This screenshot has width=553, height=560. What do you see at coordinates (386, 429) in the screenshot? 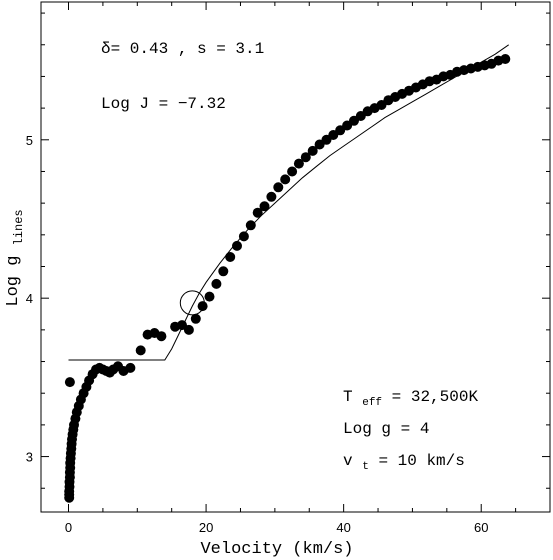
I see `annotation-logg: Log g = 4` at bounding box center [386, 429].